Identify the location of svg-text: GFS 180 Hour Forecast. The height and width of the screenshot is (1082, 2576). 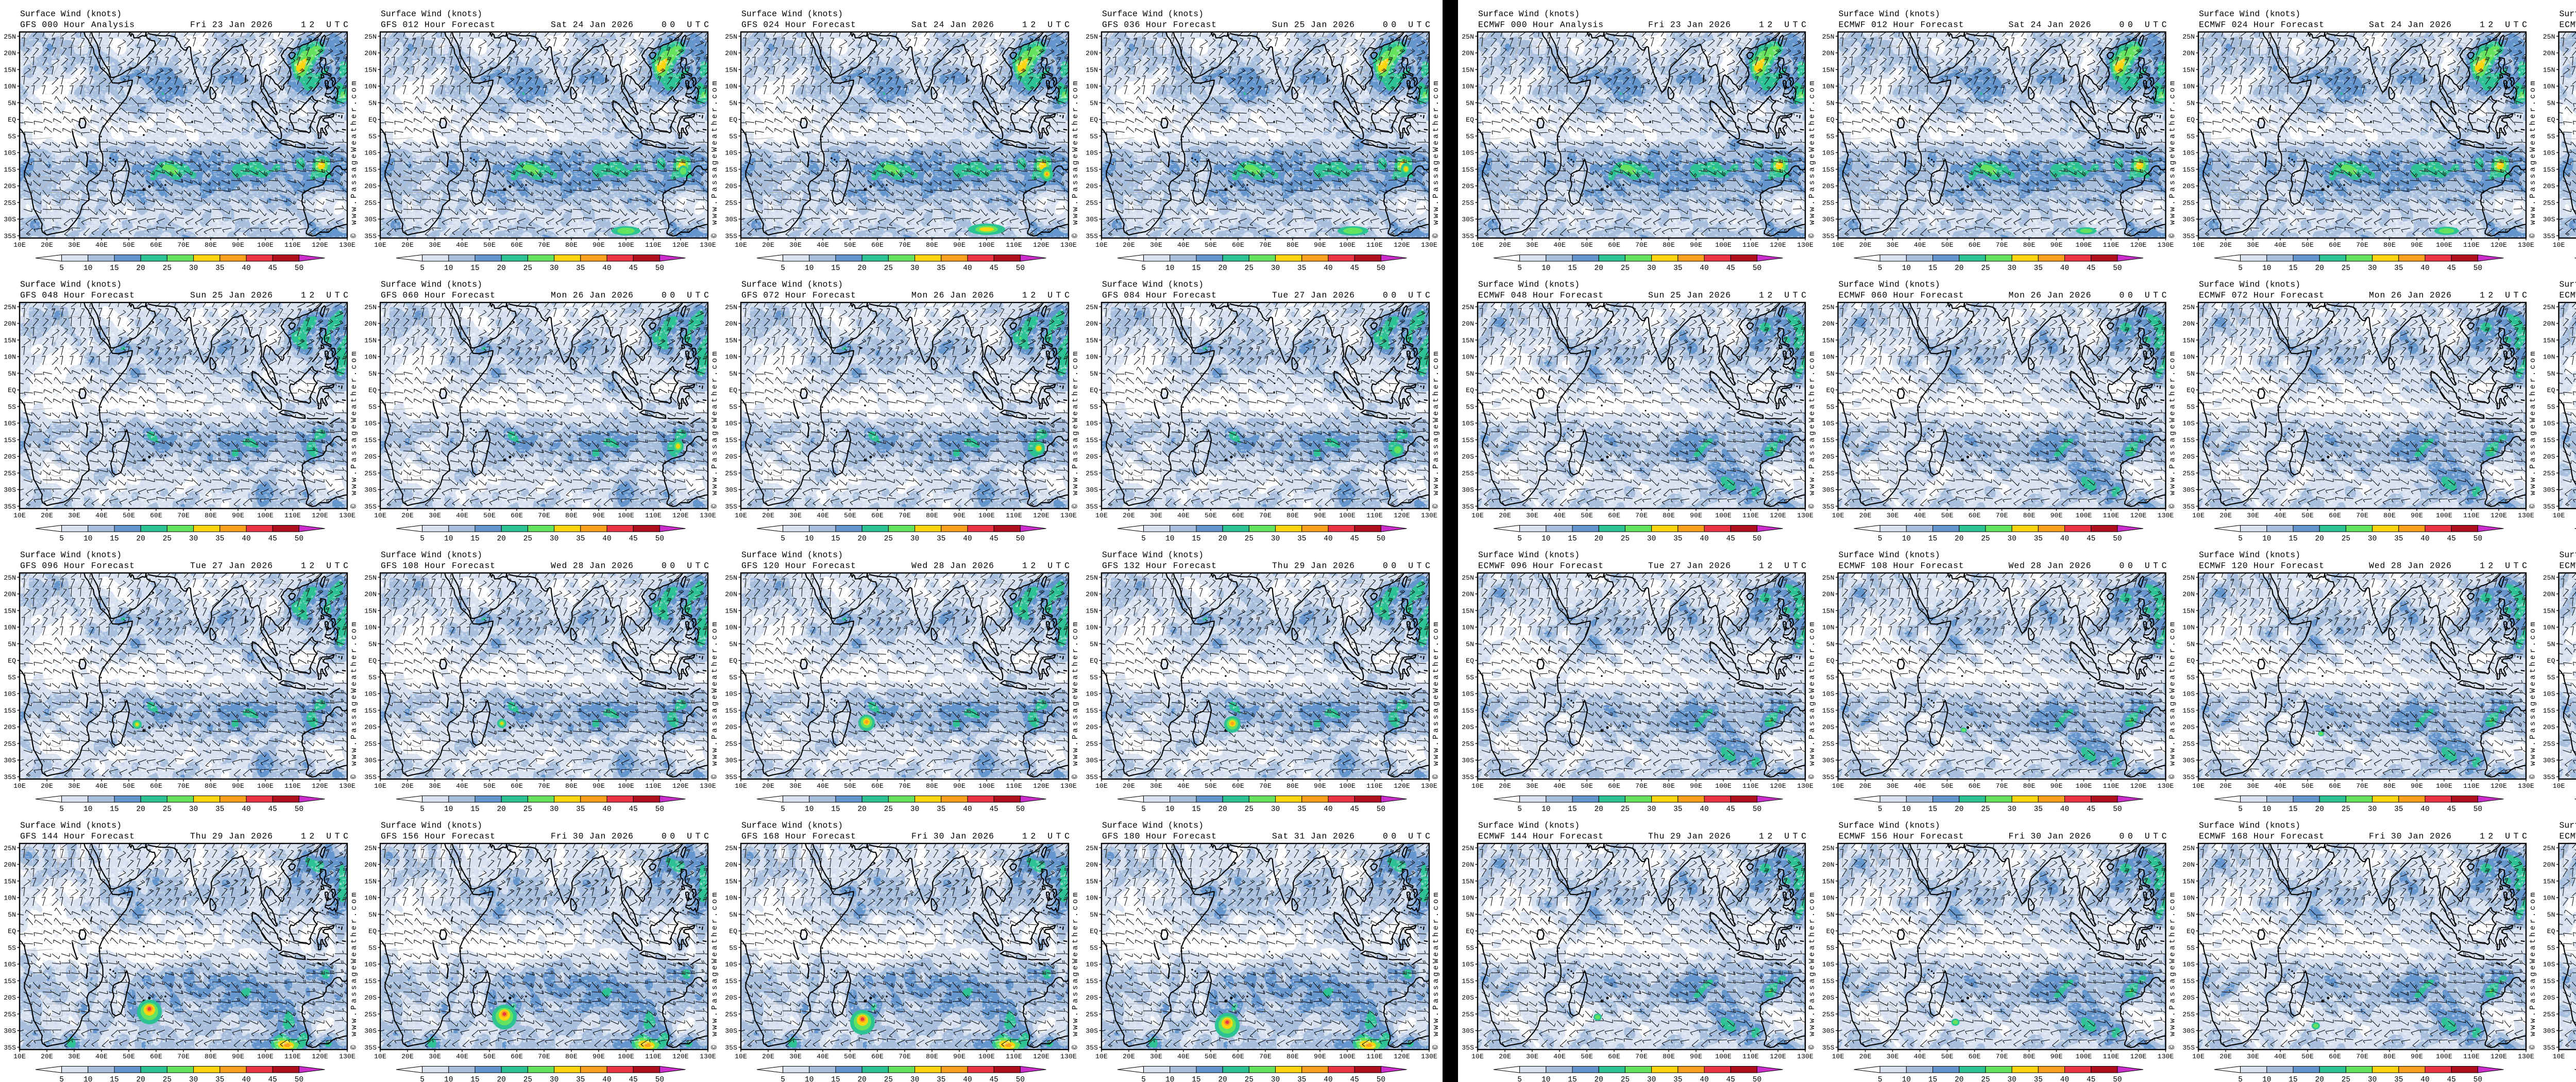
(1159, 837).